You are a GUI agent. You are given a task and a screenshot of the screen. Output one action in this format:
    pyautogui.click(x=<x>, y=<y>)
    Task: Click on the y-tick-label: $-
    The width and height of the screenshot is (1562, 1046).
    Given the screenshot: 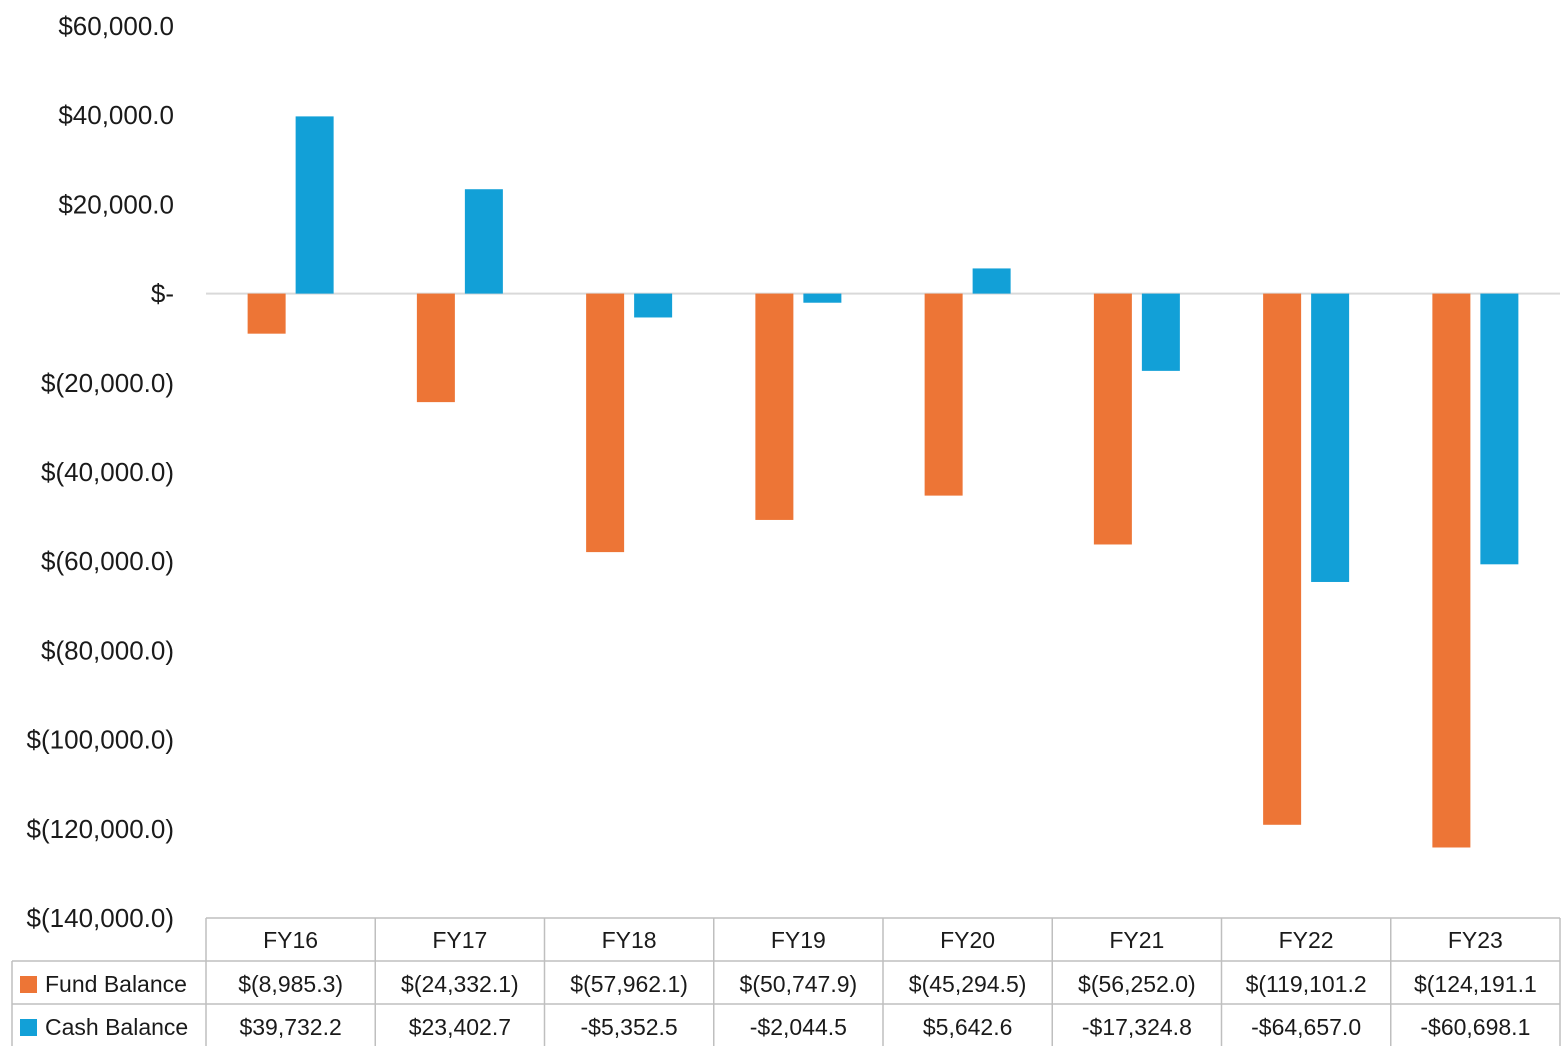 What is the action you would take?
    pyautogui.click(x=162, y=294)
    